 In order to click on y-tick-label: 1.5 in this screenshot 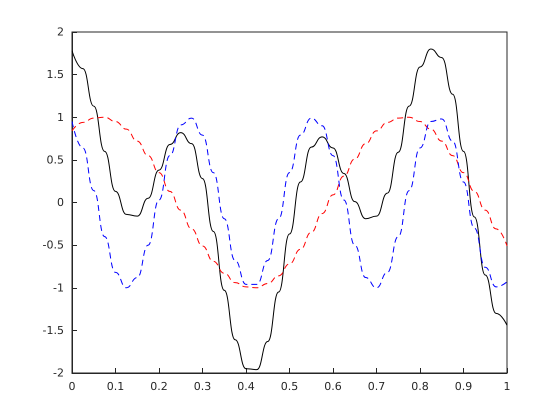, I will do `click(55, 75)`.